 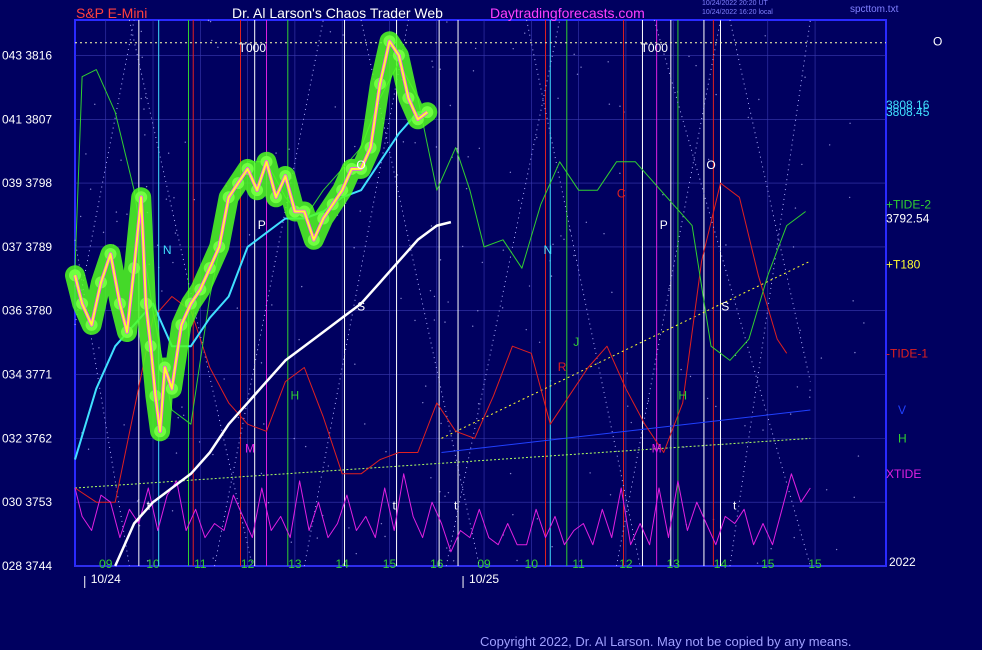 What do you see at coordinates (360, 165) in the screenshot?
I see `chart-annotation: O` at bounding box center [360, 165].